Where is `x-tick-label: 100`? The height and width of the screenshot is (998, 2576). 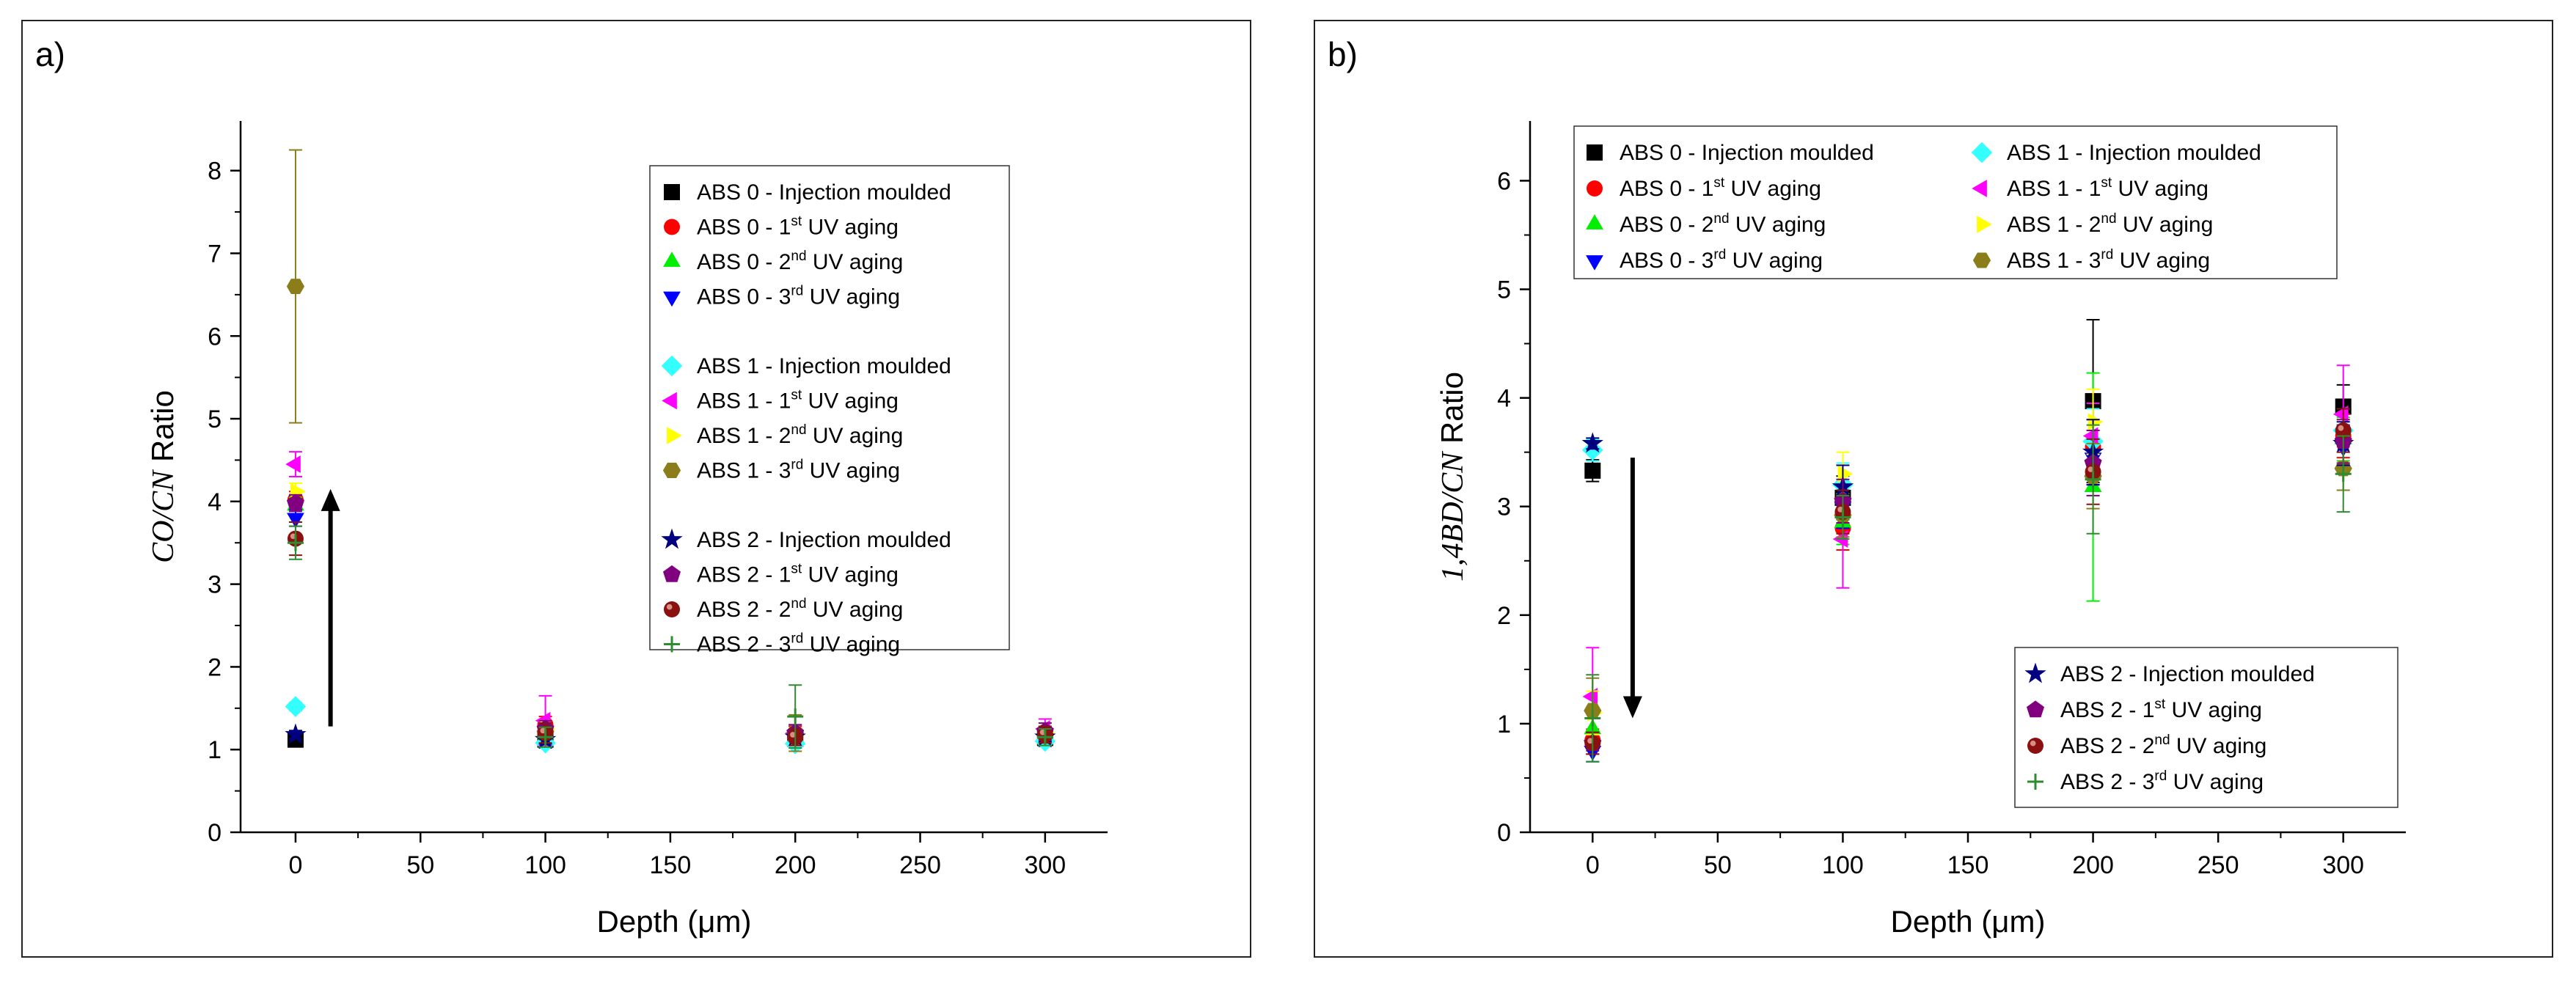 x-tick-label: 100 is located at coordinates (1843, 865).